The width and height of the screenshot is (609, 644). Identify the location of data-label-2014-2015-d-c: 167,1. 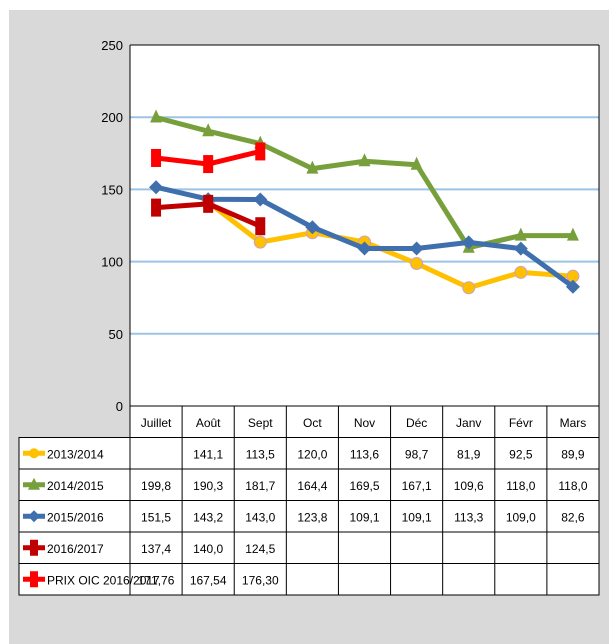
(417, 486).